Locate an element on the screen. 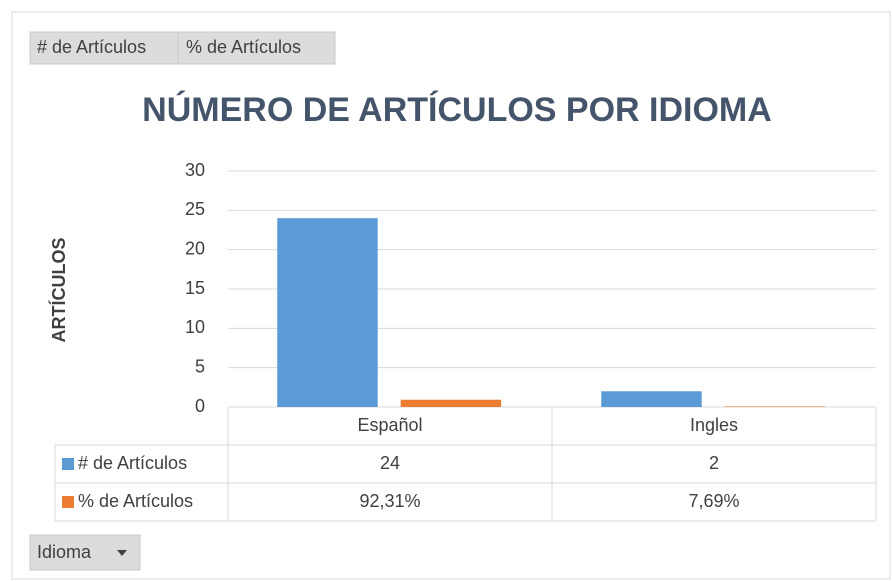  x-tick-label: Ingles is located at coordinates (714, 425).